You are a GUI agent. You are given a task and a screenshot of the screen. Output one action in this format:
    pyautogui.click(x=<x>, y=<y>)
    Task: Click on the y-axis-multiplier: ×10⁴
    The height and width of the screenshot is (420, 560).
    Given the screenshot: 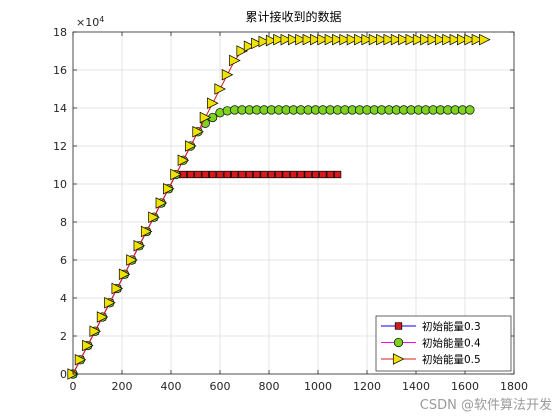 What is the action you would take?
    pyautogui.click(x=90, y=22)
    